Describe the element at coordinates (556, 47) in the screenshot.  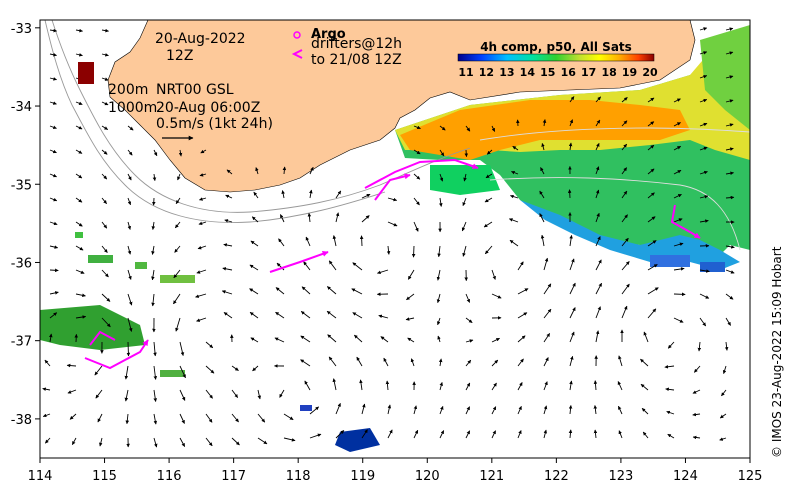
I see `colorbar-title: 4h comp, p50, All Sats` at that location.